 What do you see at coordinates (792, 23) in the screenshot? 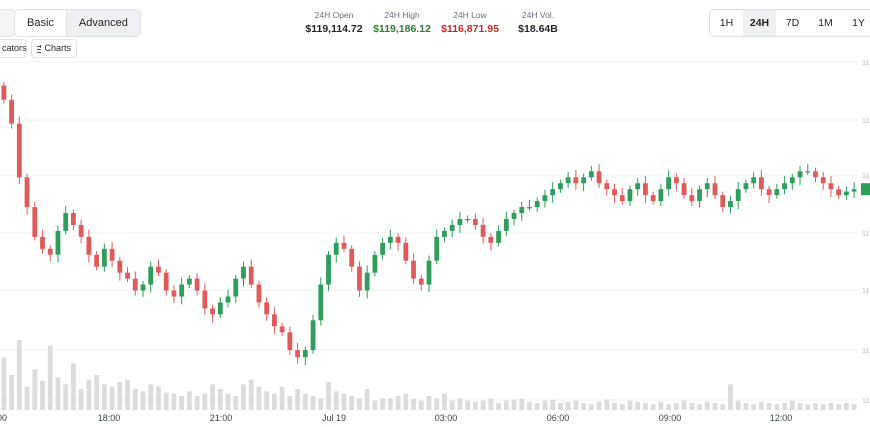
I see `range-7d-button: 7D` at bounding box center [792, 23].